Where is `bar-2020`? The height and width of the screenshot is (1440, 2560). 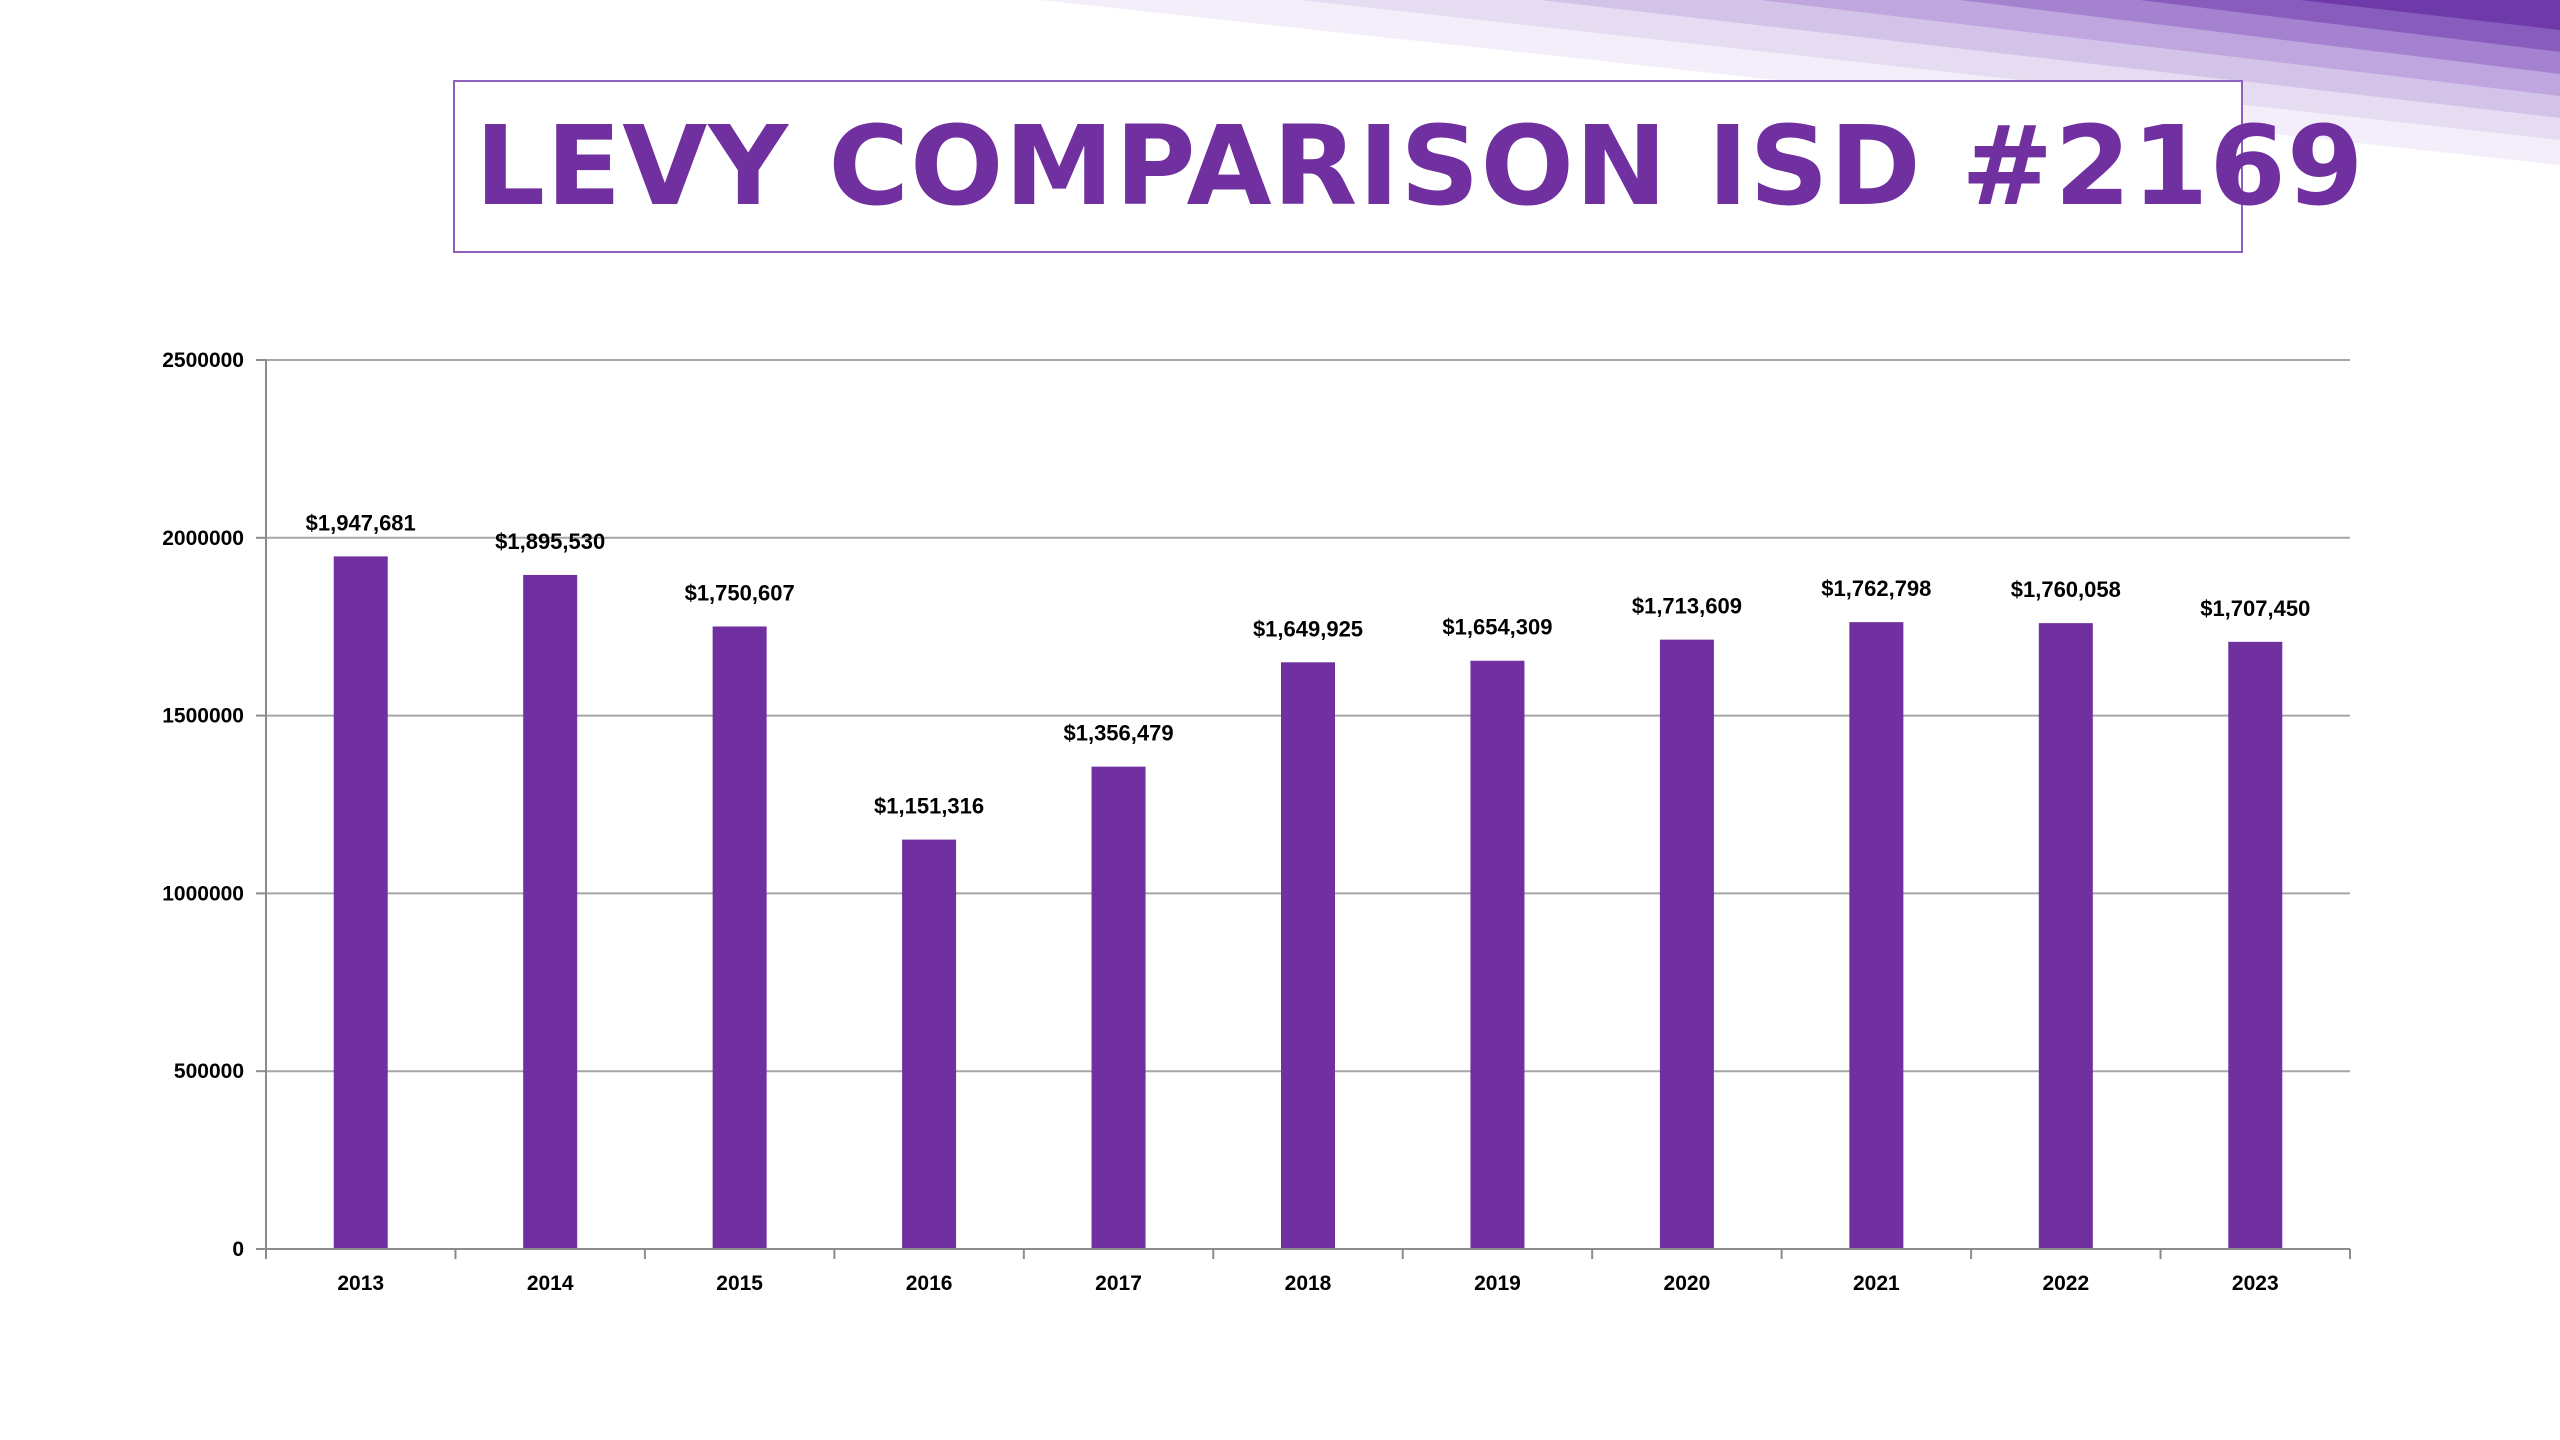 bar-2020 is located at coordinates (1686, 944).